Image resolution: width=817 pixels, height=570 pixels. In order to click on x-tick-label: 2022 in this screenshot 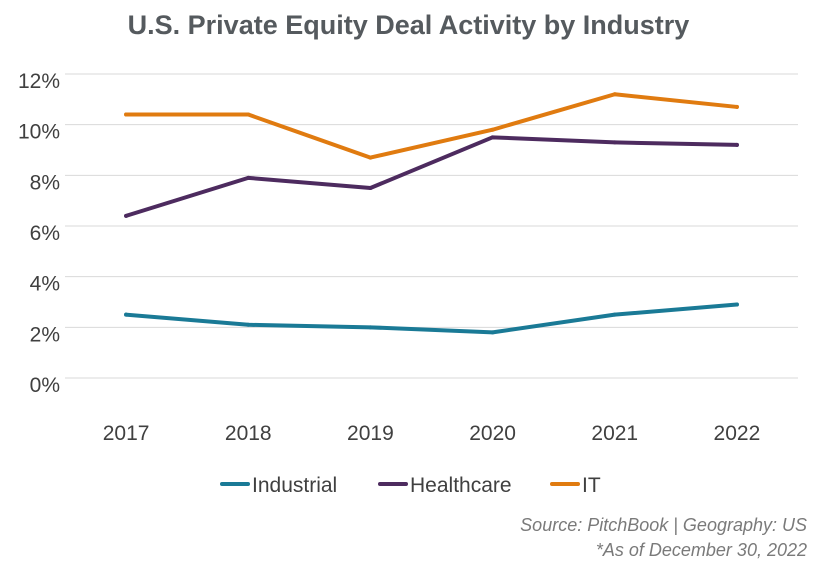, I will do `click(737, 433)`.